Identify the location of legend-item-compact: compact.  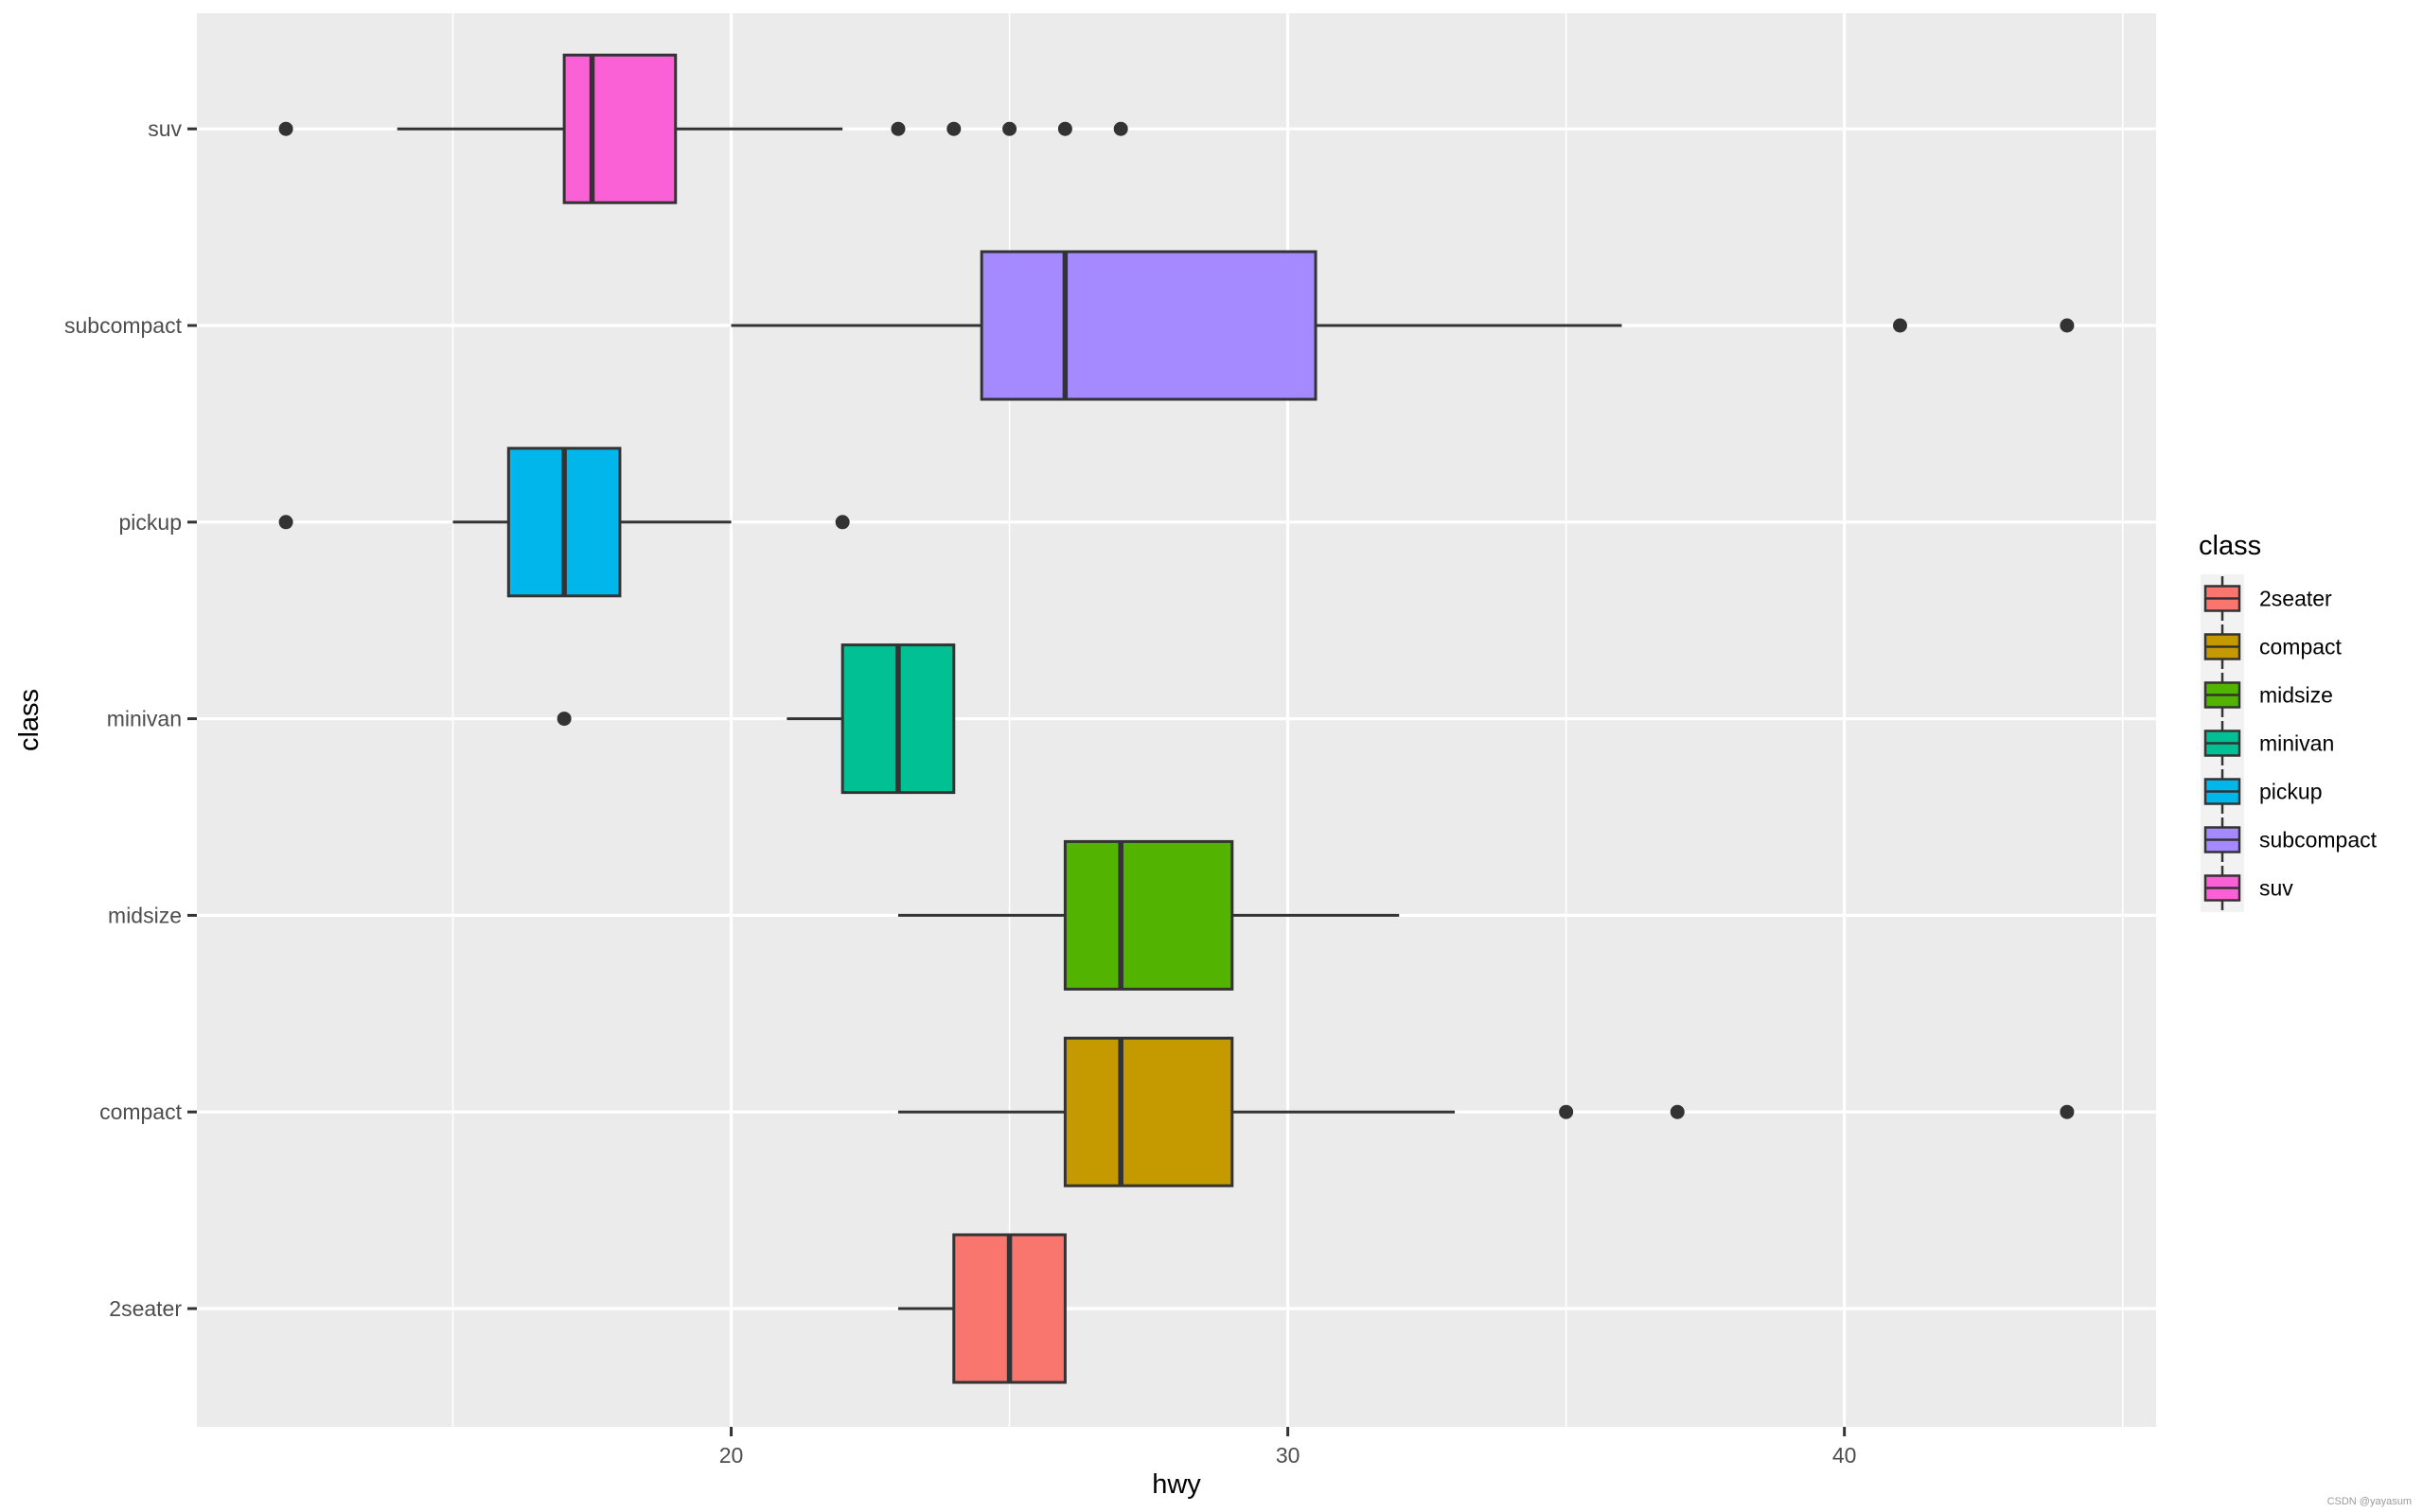
(2272, 647).